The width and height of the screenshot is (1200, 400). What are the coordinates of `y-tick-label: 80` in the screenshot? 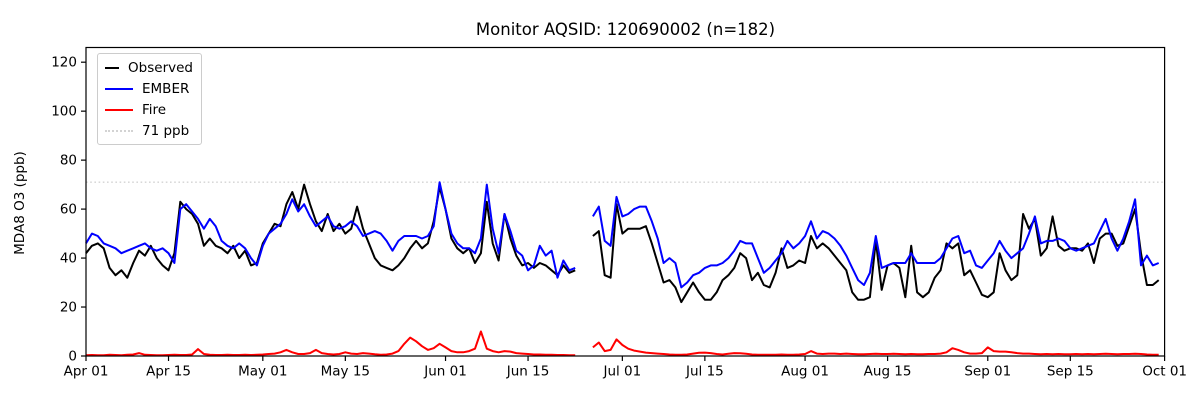 It's located at (68, 161).